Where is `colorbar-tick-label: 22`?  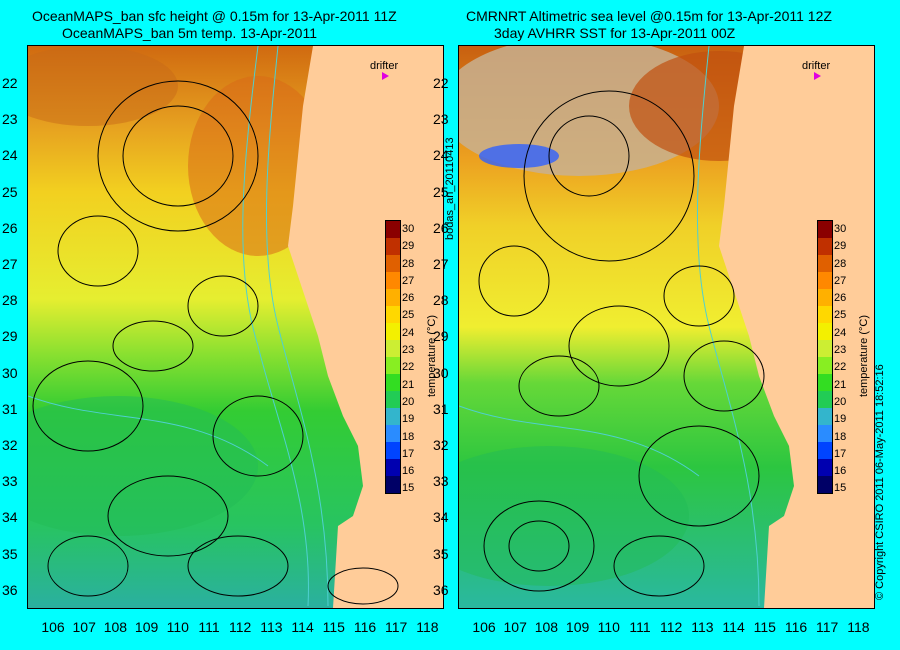
colorbar-tick-label: 22 is located at coordinates (840, 367).